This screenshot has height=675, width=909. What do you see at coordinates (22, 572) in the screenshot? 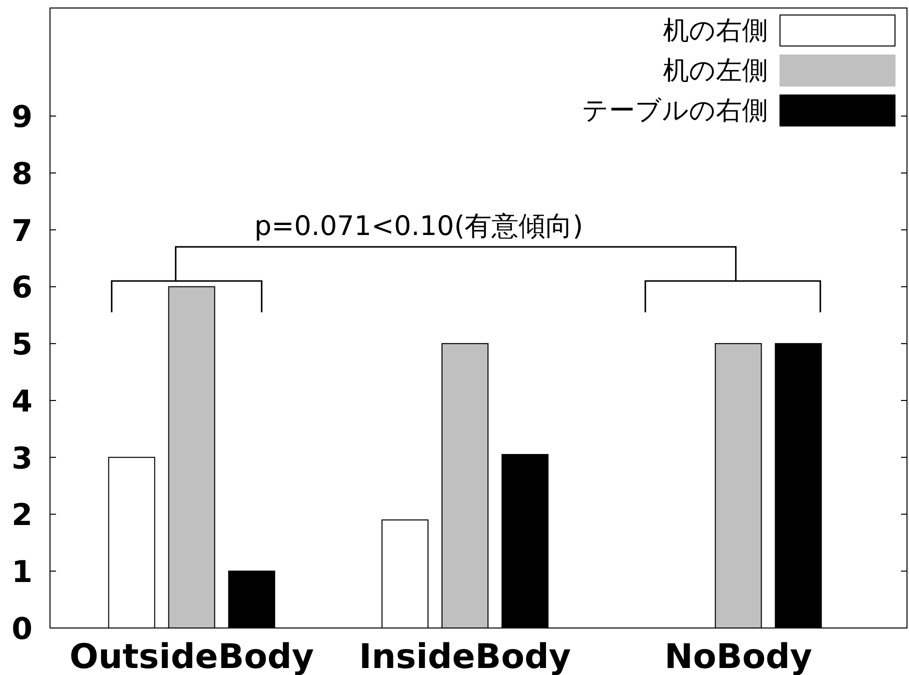
I see `y-tick-label: 1` at bounding box center [22, 572].